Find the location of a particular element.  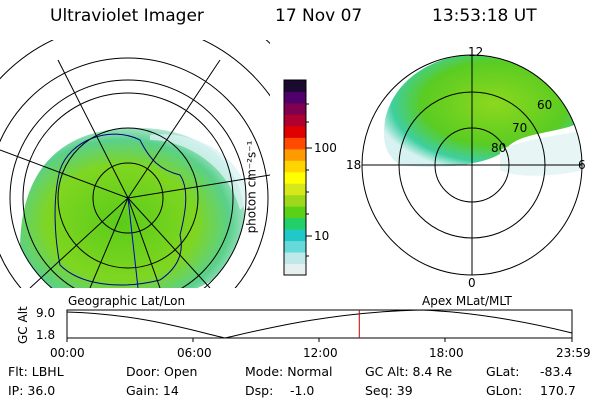

timeline-xtick-4: 23:59 is located at coordinates (573, 353).